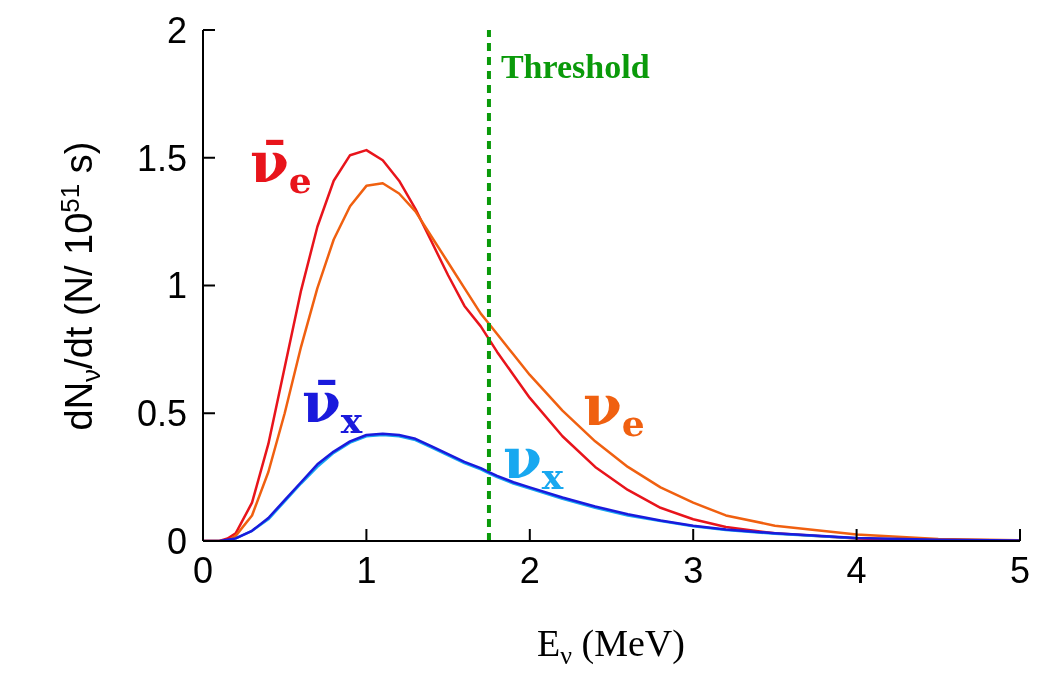 The image size is (1040, 676). What do you see at coordinates (176, 286) in the screenshot?
I see `y-tick-label: 1` at bounding box center [176, 286].